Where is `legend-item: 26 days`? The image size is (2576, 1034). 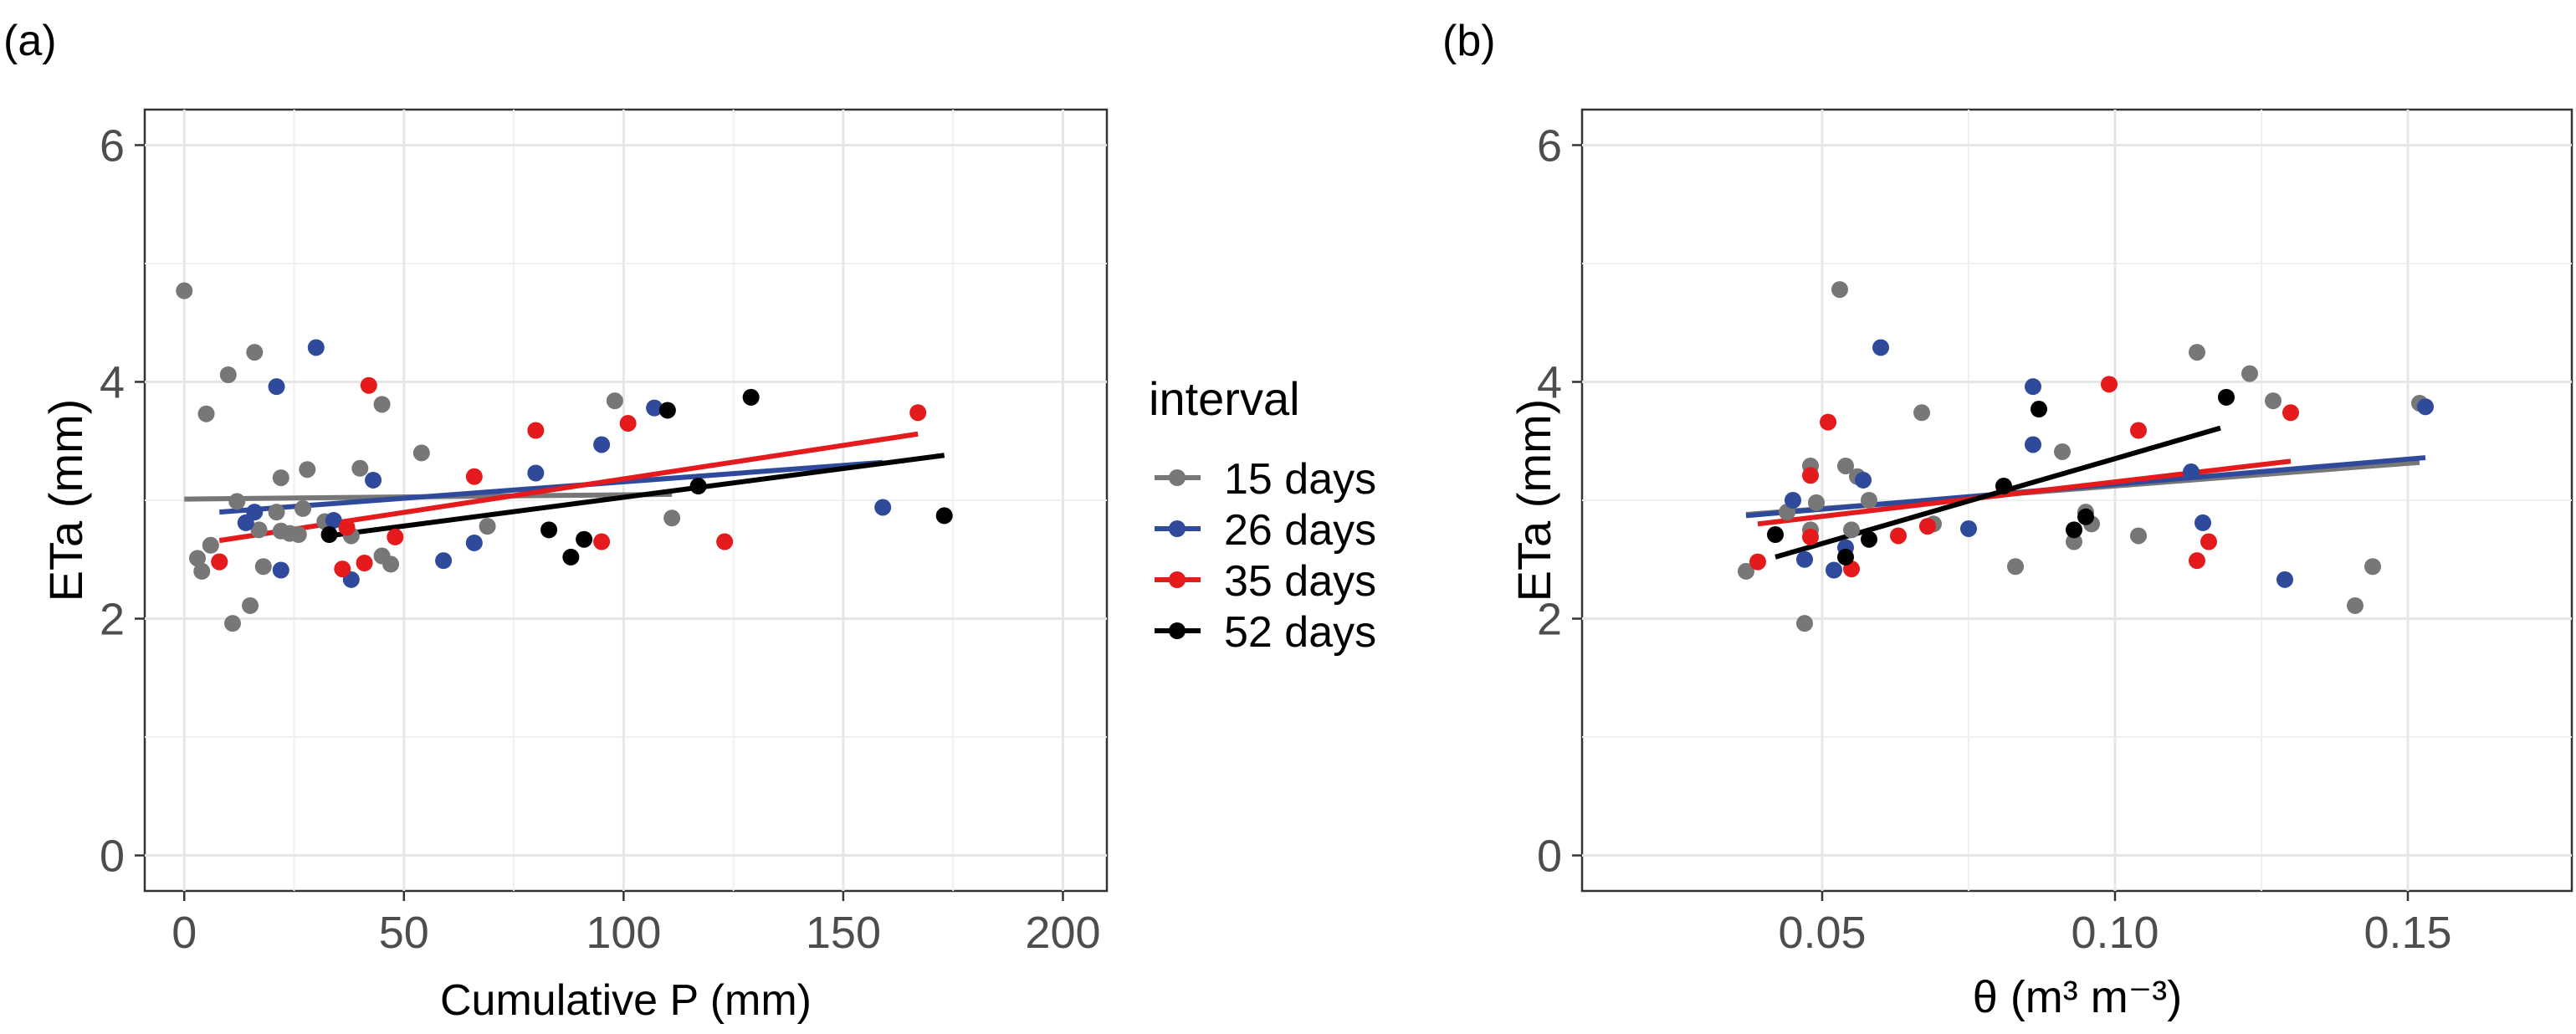 legend-item: 26 days is located at coordinates (1266, 530).